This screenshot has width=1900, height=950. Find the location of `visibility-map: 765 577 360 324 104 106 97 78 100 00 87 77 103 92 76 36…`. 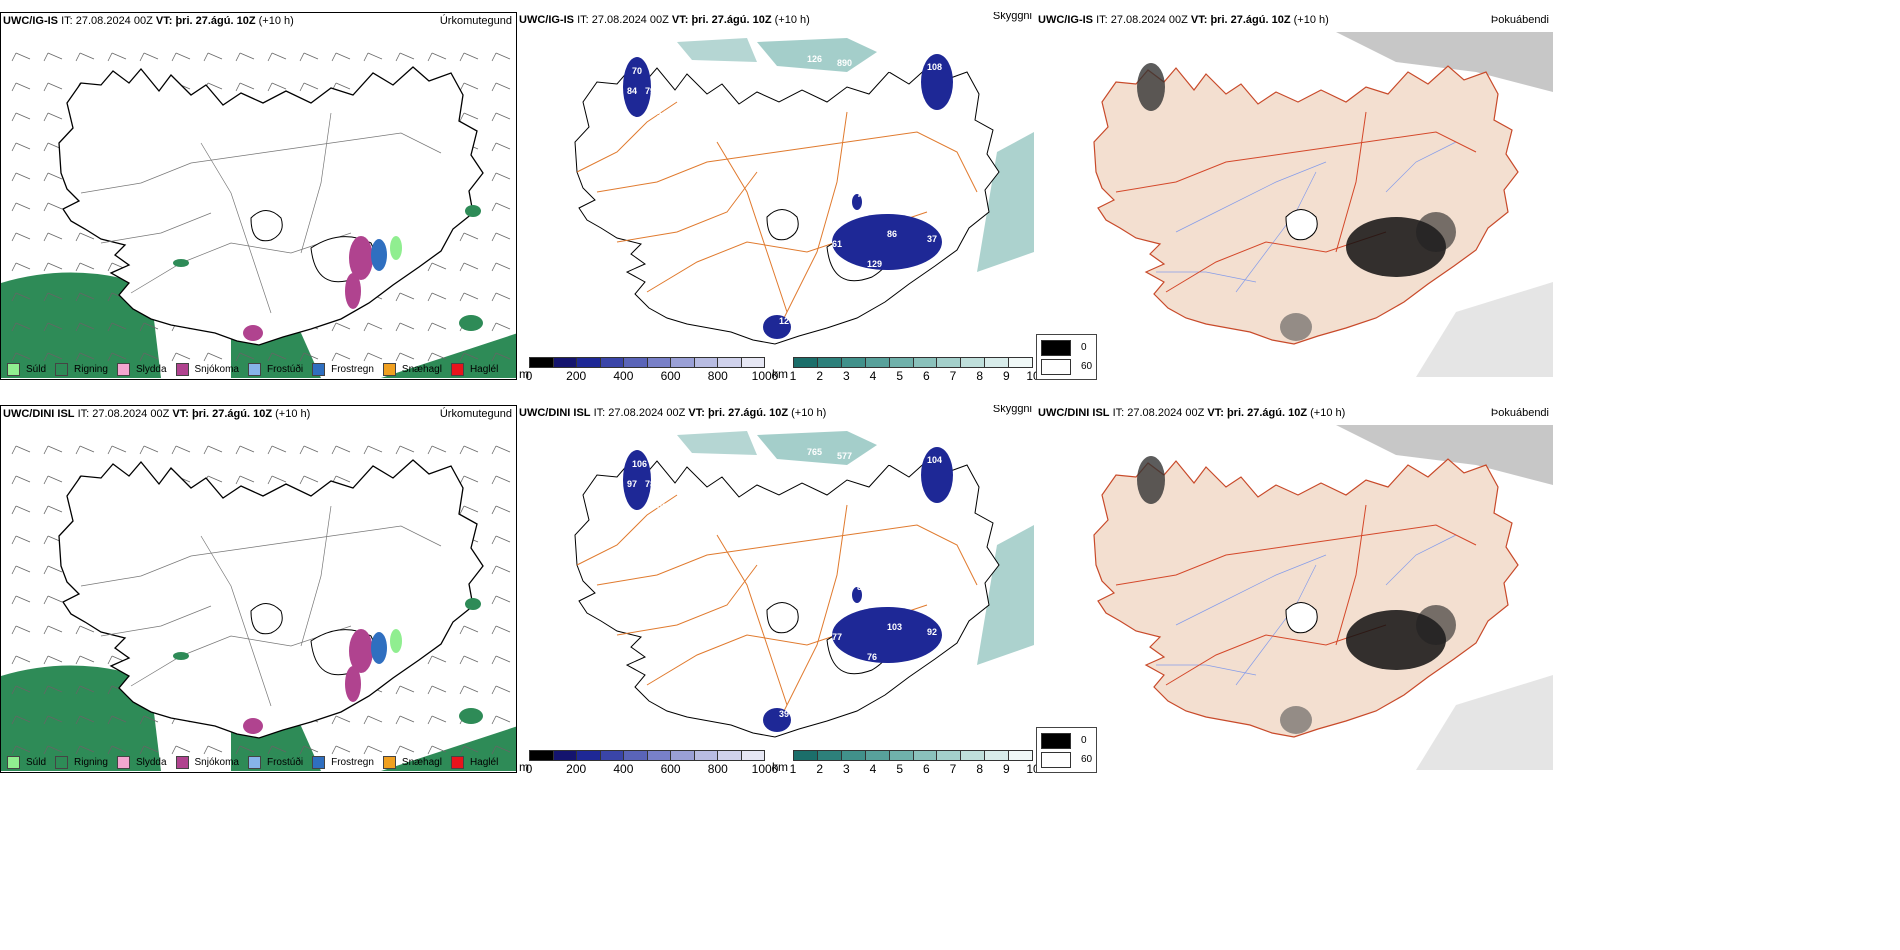

visibility-map: 765 577 360 324 104 106 97 78 100 00 87 77 103 92 76 36… is located at coordinates (804, 590).